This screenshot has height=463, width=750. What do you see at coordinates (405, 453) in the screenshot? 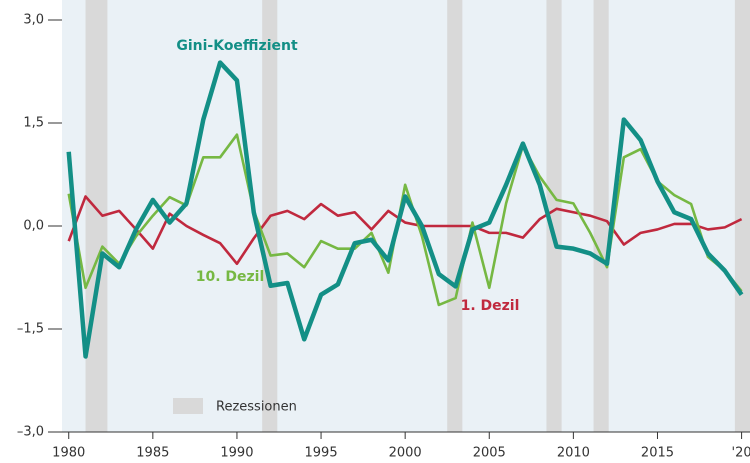
I see `x-tick-label: 2000` at bounding box center [405, 453].